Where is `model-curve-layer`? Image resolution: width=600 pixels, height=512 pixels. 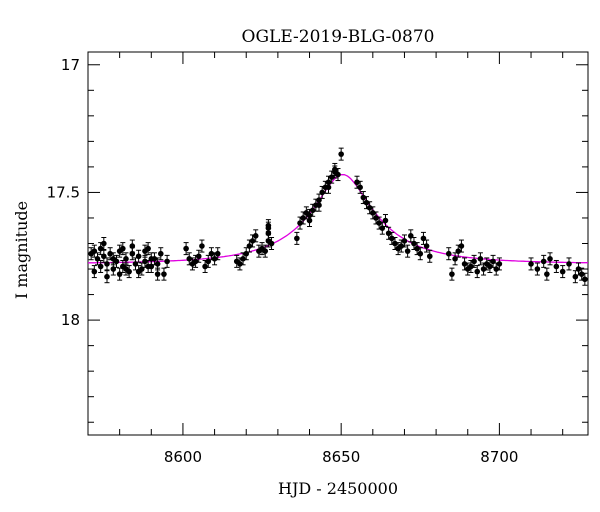
model-curve-layer is located at coordinates (337, 218).